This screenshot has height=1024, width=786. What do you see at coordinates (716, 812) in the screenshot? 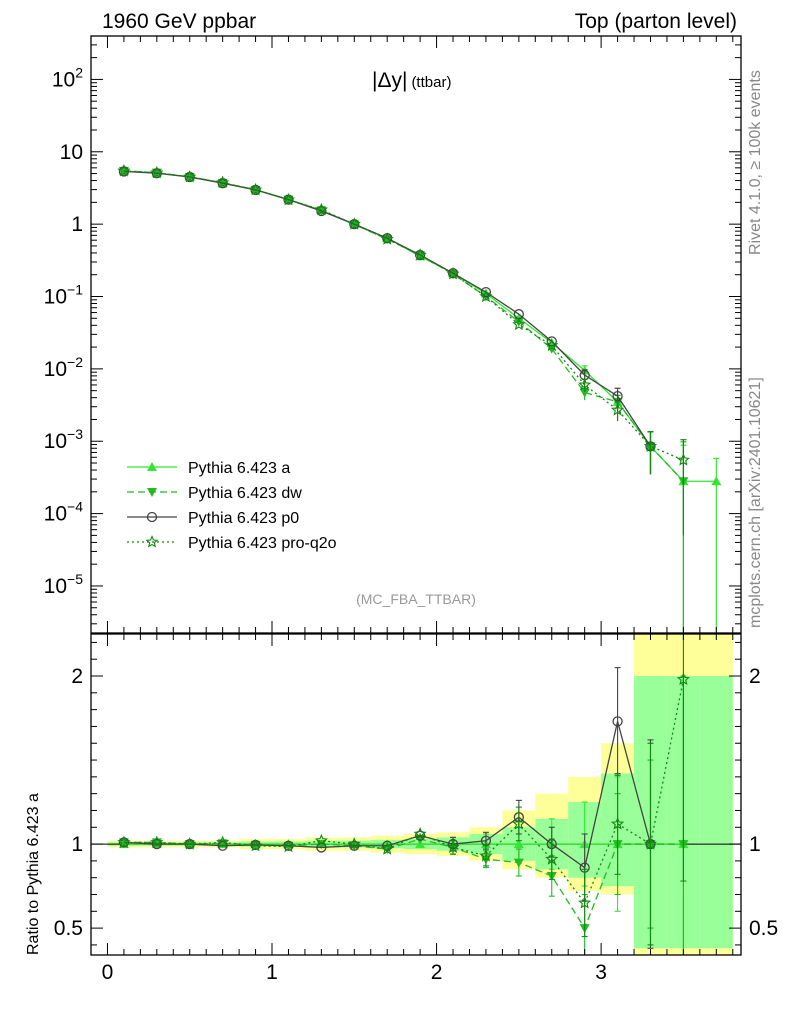
I see `ratio-band-green` at bounding box center [716, 812].